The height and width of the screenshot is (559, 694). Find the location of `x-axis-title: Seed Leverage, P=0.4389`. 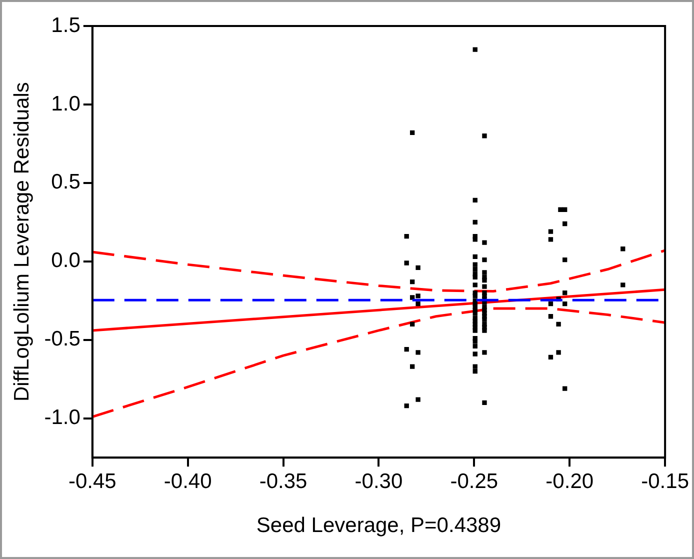

x-axis-title: Seed Leverage, P=0.4389 is located at coordinates (379, 526).